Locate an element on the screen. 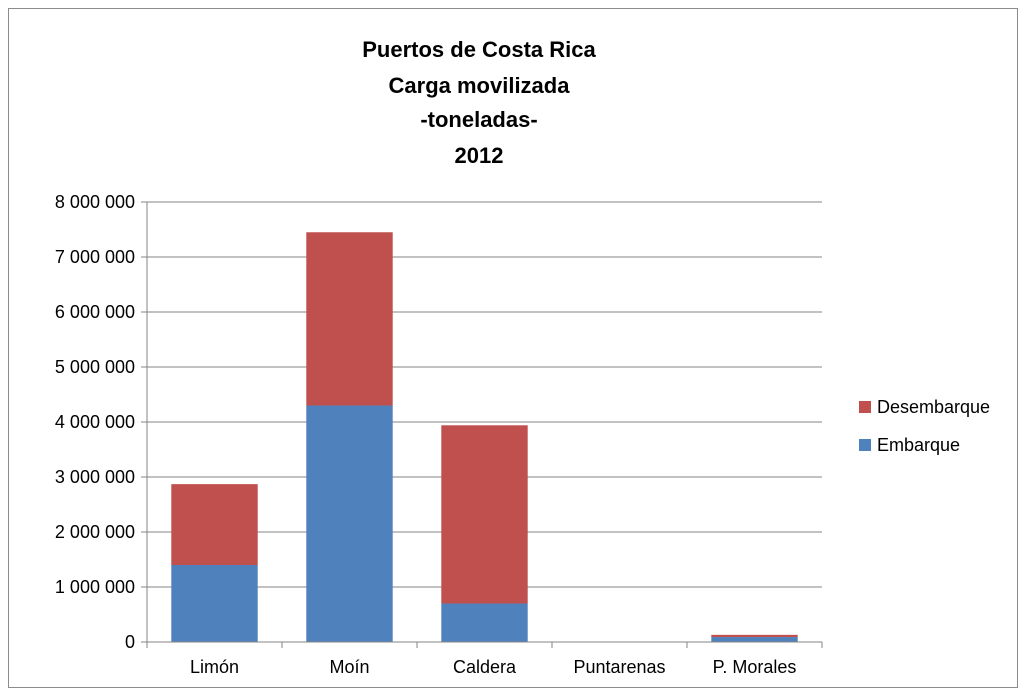 Image resolution: width=1026 pixels, height=696 pixels. y-tick-label: 5 000 000 is located at coordinates (95, 367).